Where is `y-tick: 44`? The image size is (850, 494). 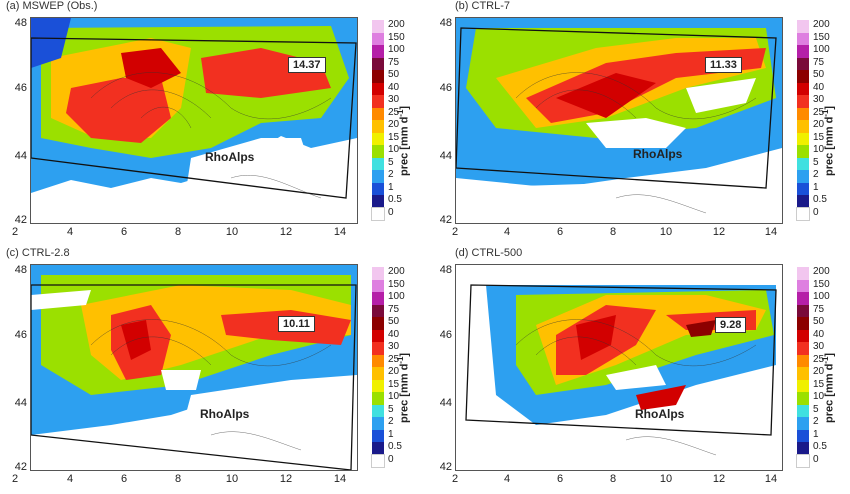
y-tick: 44 is located at coordinates (20, 403).